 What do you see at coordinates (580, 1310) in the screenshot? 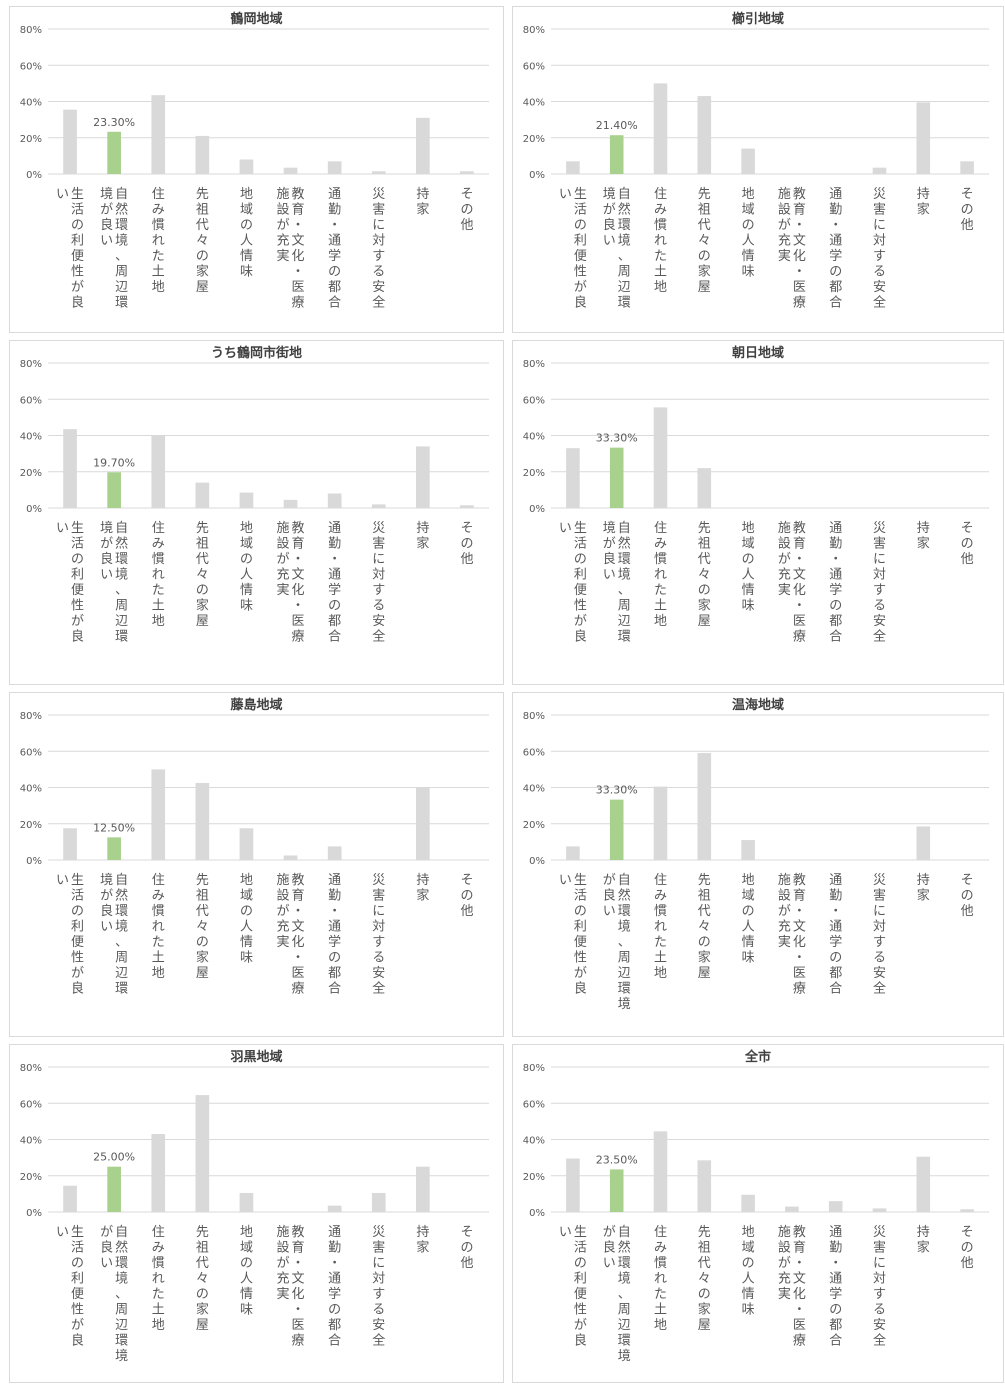
I see `category-label-char: 性` at bounding box center [580, 1310].